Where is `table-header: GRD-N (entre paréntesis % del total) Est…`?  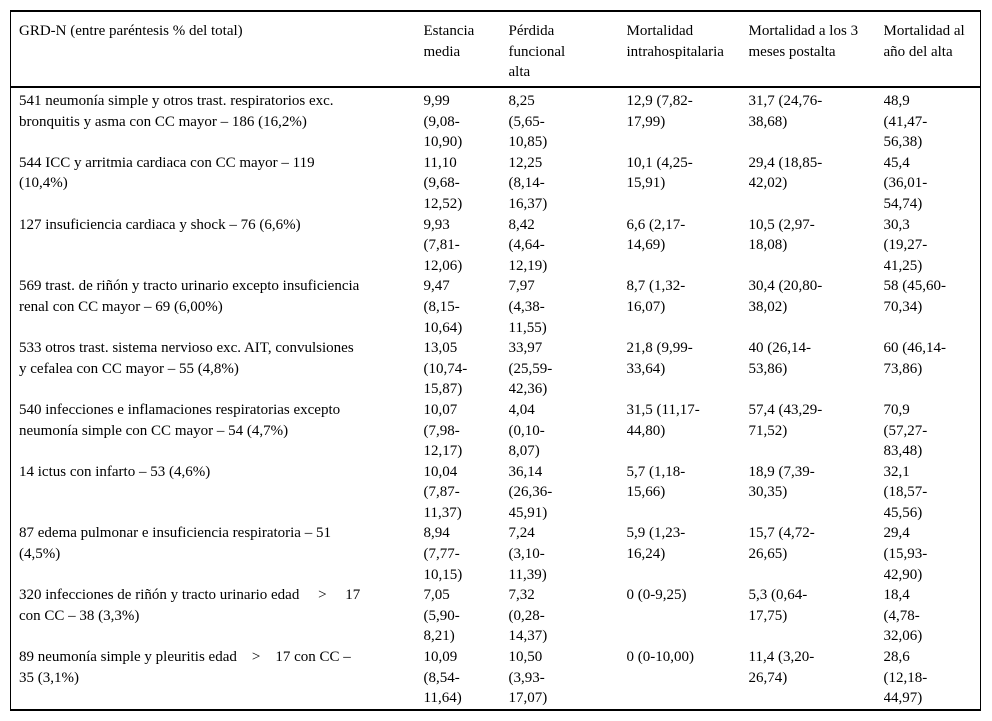 table-header: GRD-N (entre paréntesis % del total) Est… is located at coordinates (495, 49).